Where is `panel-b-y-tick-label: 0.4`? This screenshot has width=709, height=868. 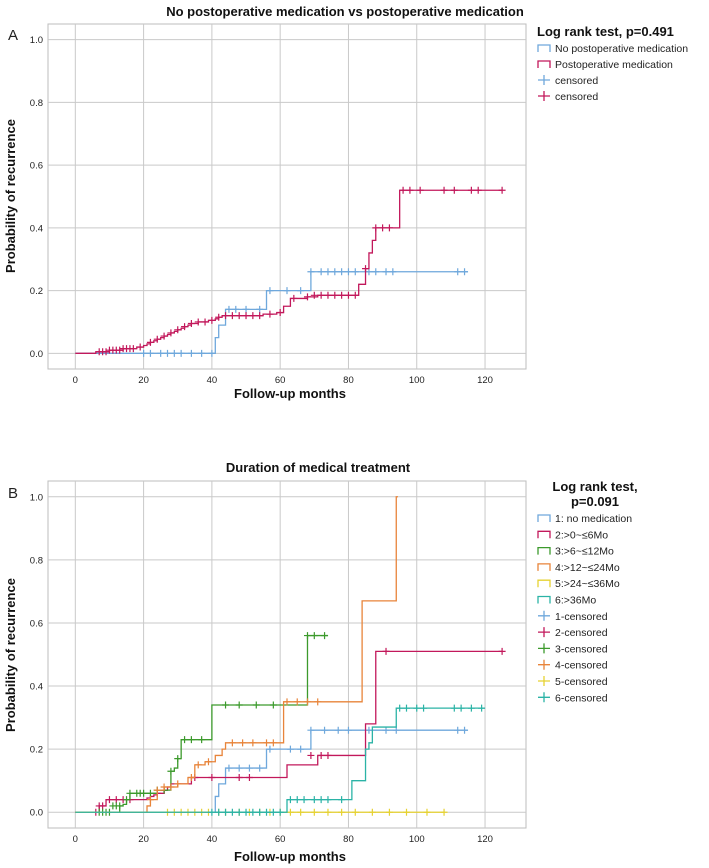 panel-b-y-tick-label: 0.4 is located at coordinates (36, 687).